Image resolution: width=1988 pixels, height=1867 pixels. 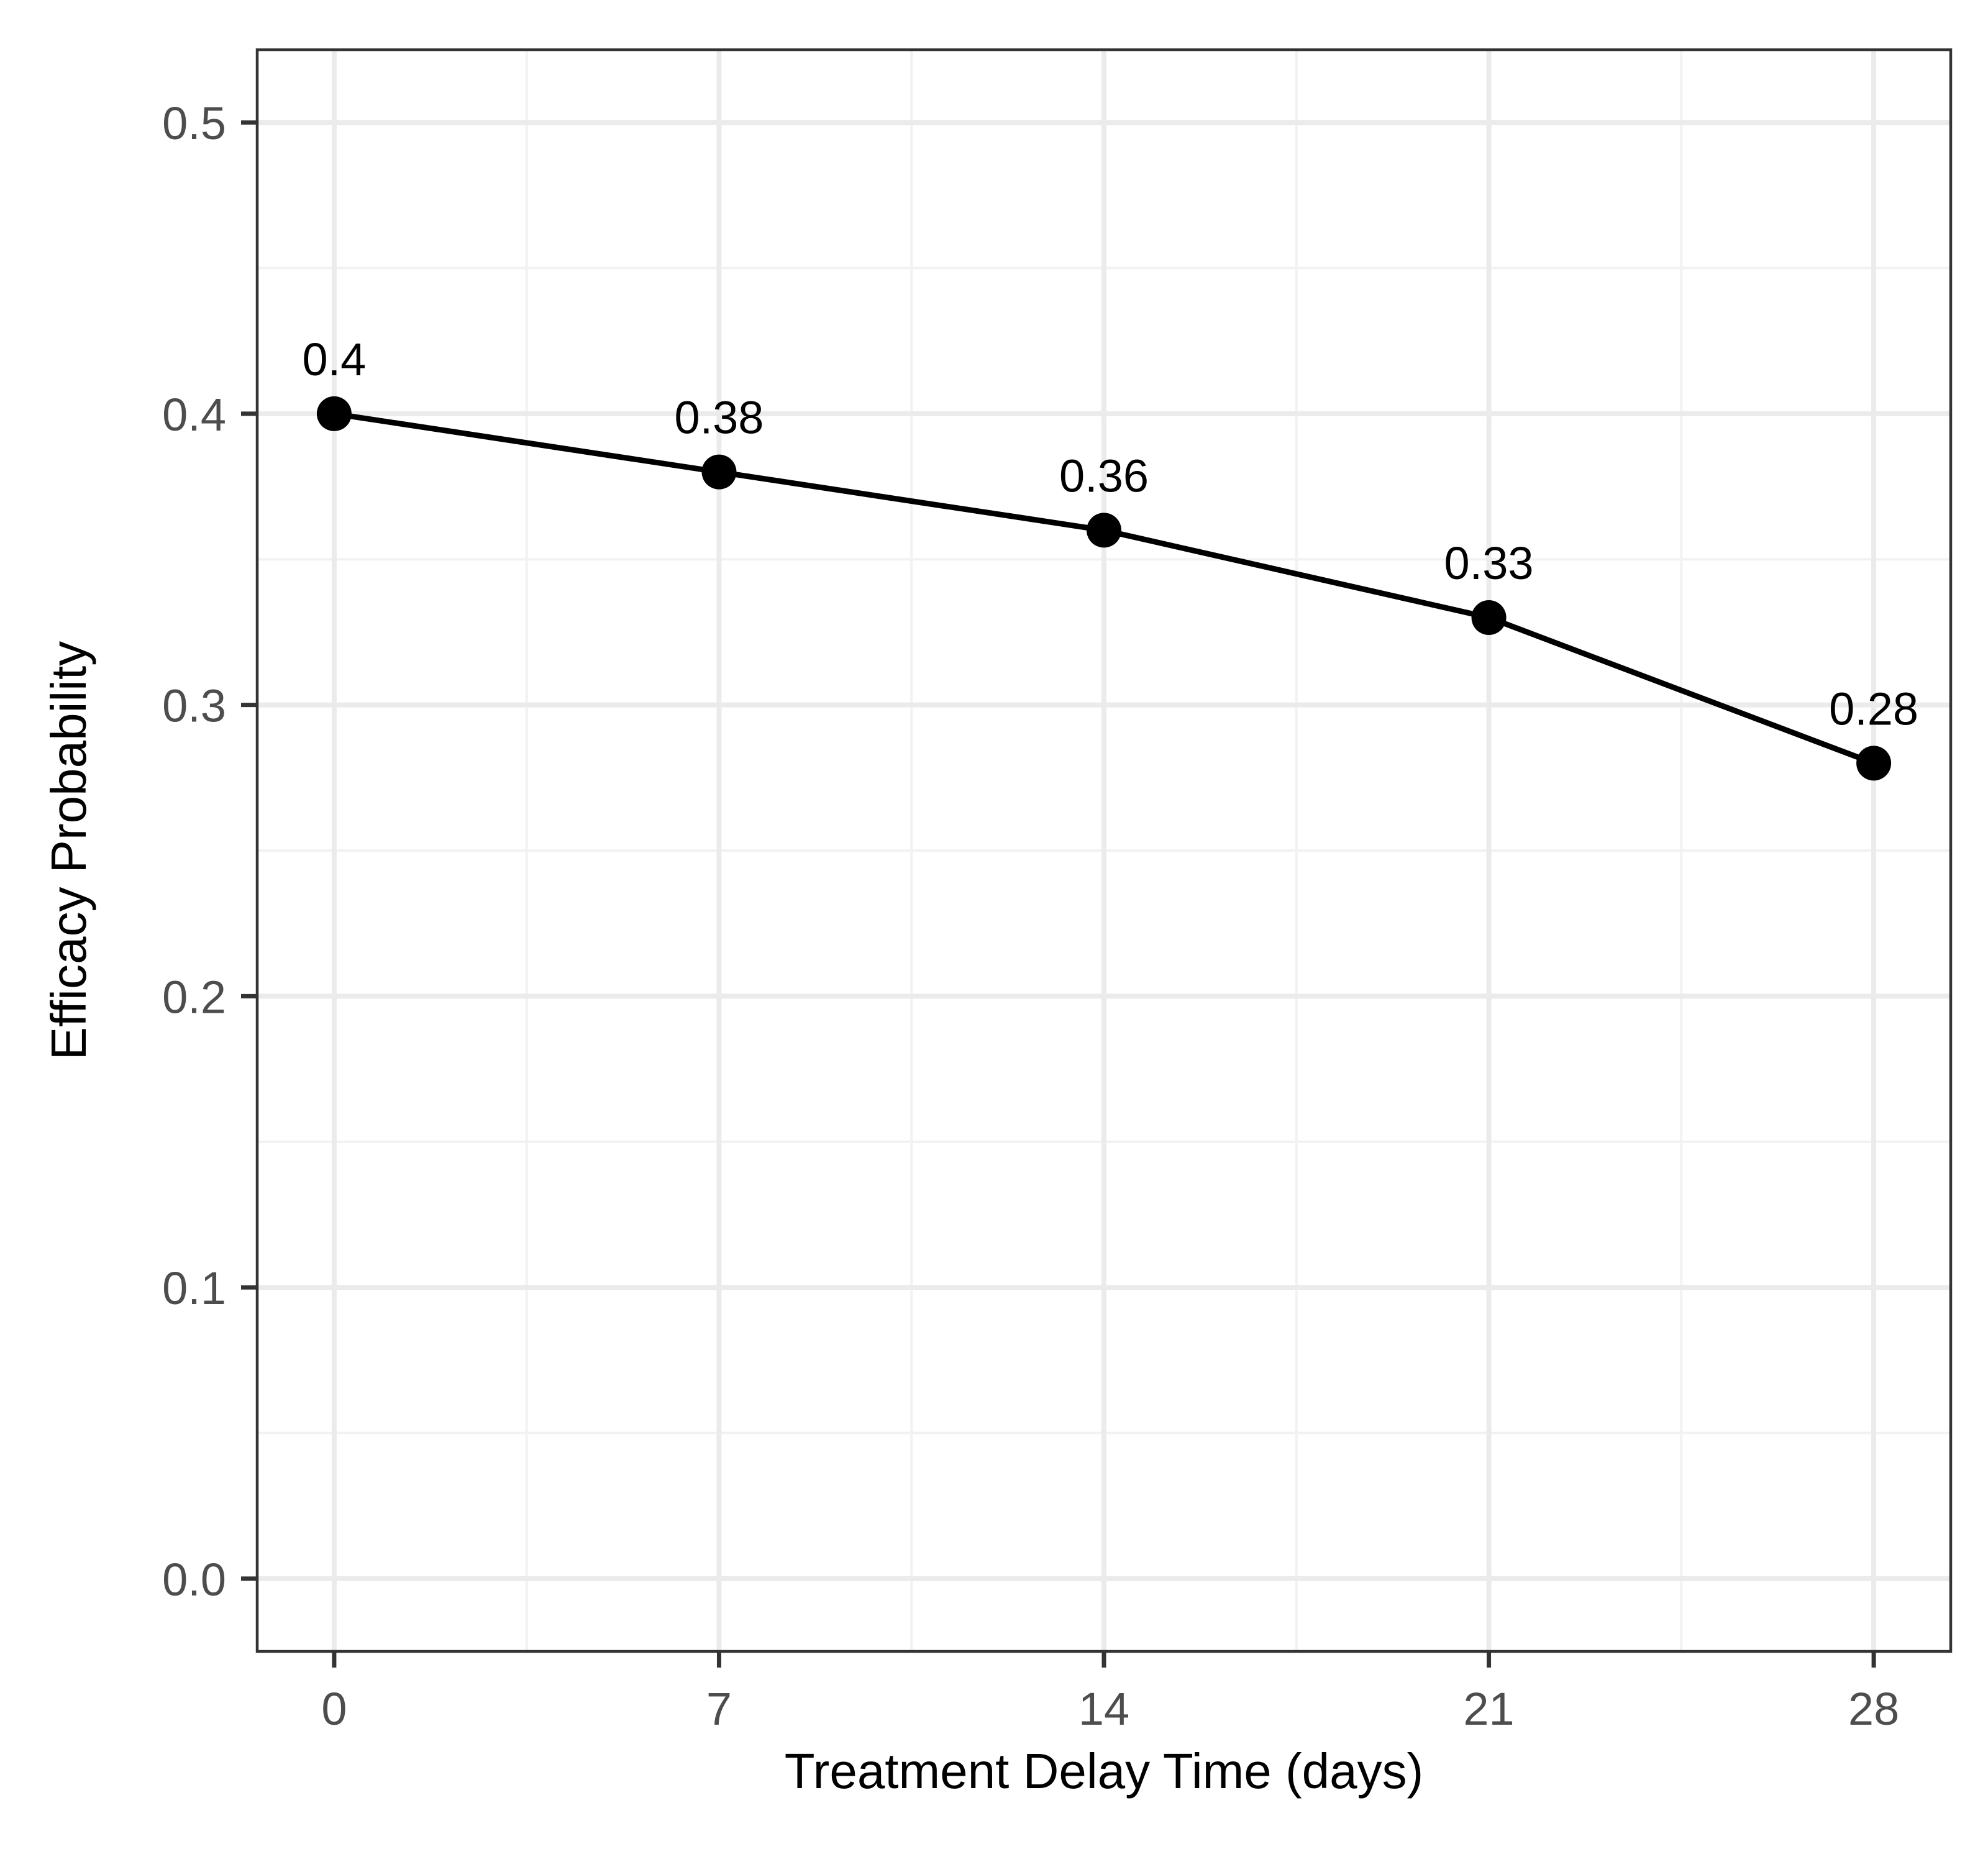 I want to click on data-label: 0.33, so click(x=1489, y=563).